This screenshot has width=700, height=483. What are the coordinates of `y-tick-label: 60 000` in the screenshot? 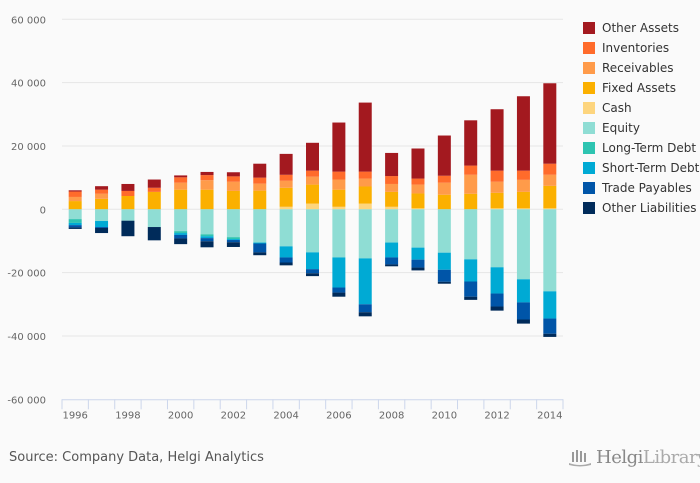 It's located at (28, 20).